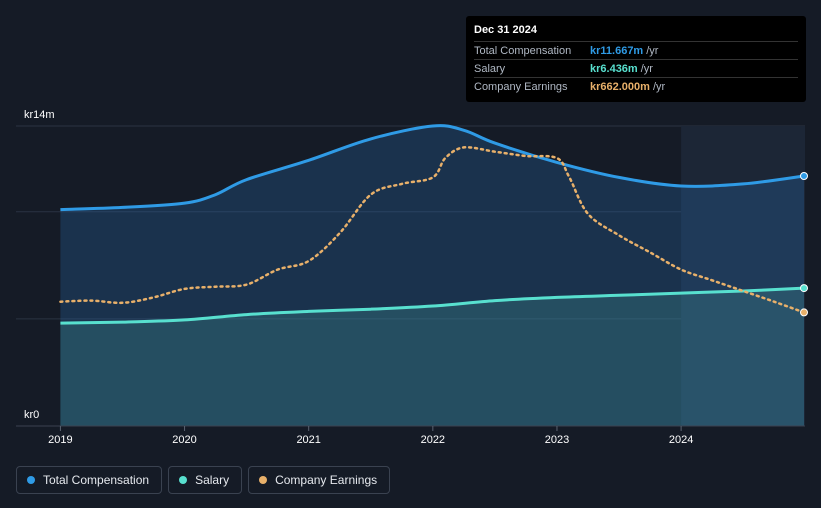 The width and height of the screenshot is (821, 508). I want to click on x-tick-label: 2023, so click(557, 440).